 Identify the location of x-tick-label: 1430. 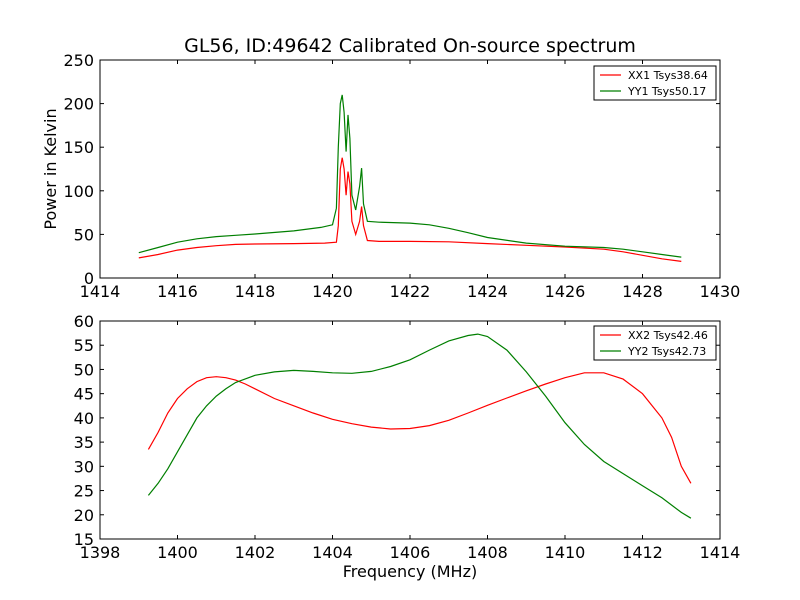
(720, 291).